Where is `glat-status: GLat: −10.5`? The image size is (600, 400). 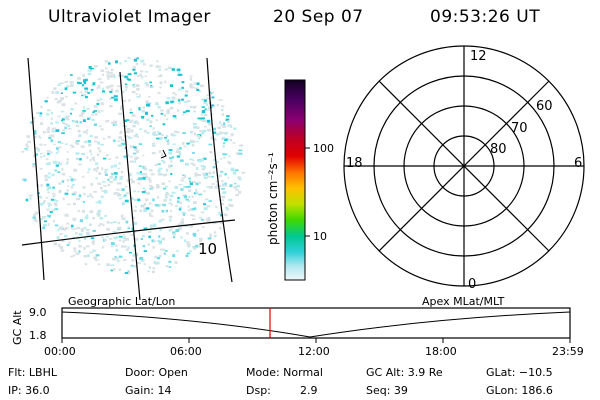 glat-status: GLat: −10.5 is located at coordinates (519, 372).